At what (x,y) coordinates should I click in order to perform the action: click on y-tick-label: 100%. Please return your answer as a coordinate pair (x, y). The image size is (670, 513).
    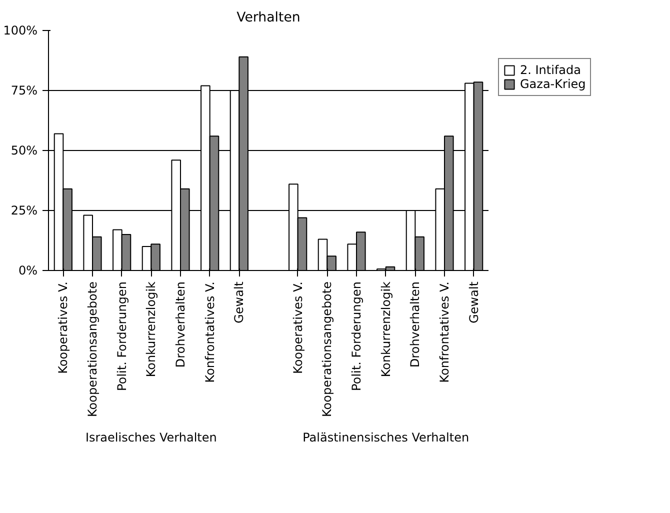
    Looking at the image, I should click on (20, 31).